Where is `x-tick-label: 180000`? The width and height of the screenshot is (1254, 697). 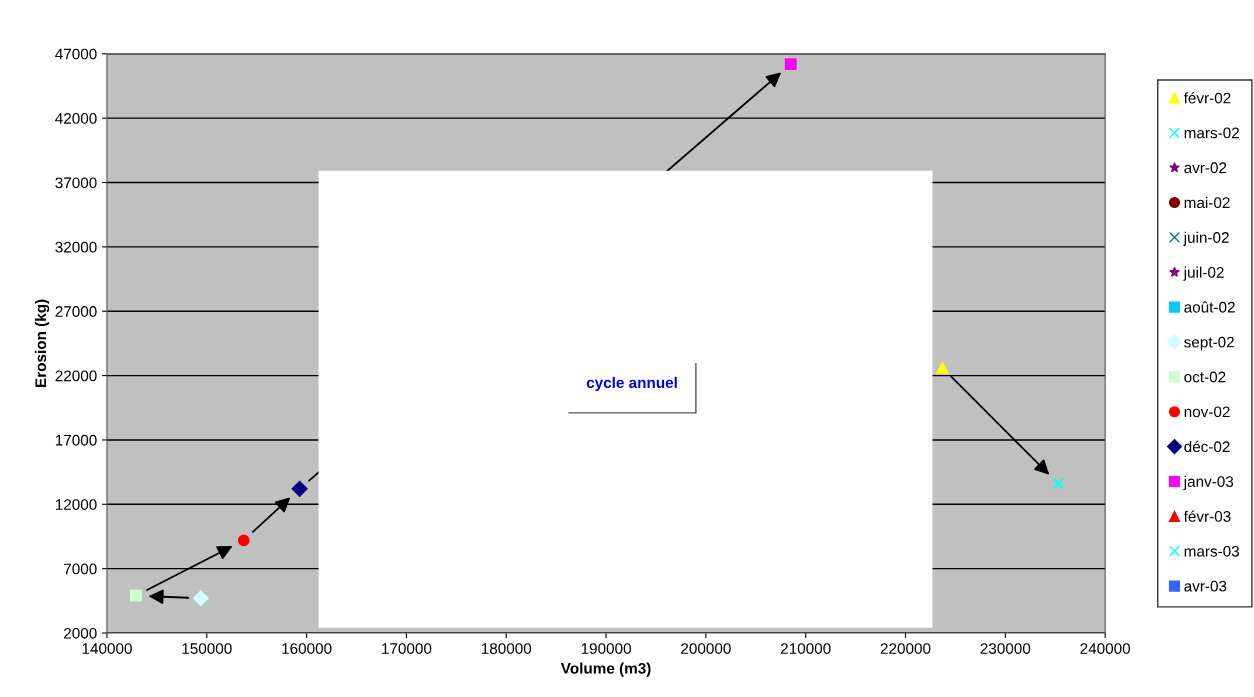 x-tick-label: 180000 is located at coordinates (506, 648).